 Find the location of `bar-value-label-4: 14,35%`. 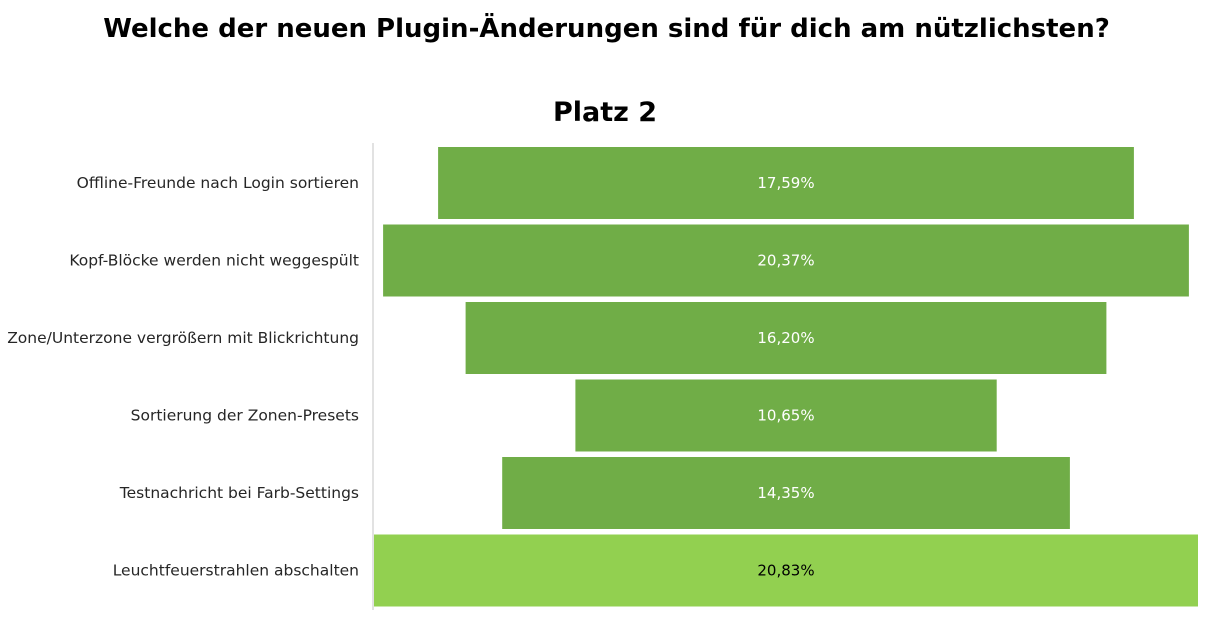

bar-value-label-4: 14,35% is located at coordinates (785, 493).